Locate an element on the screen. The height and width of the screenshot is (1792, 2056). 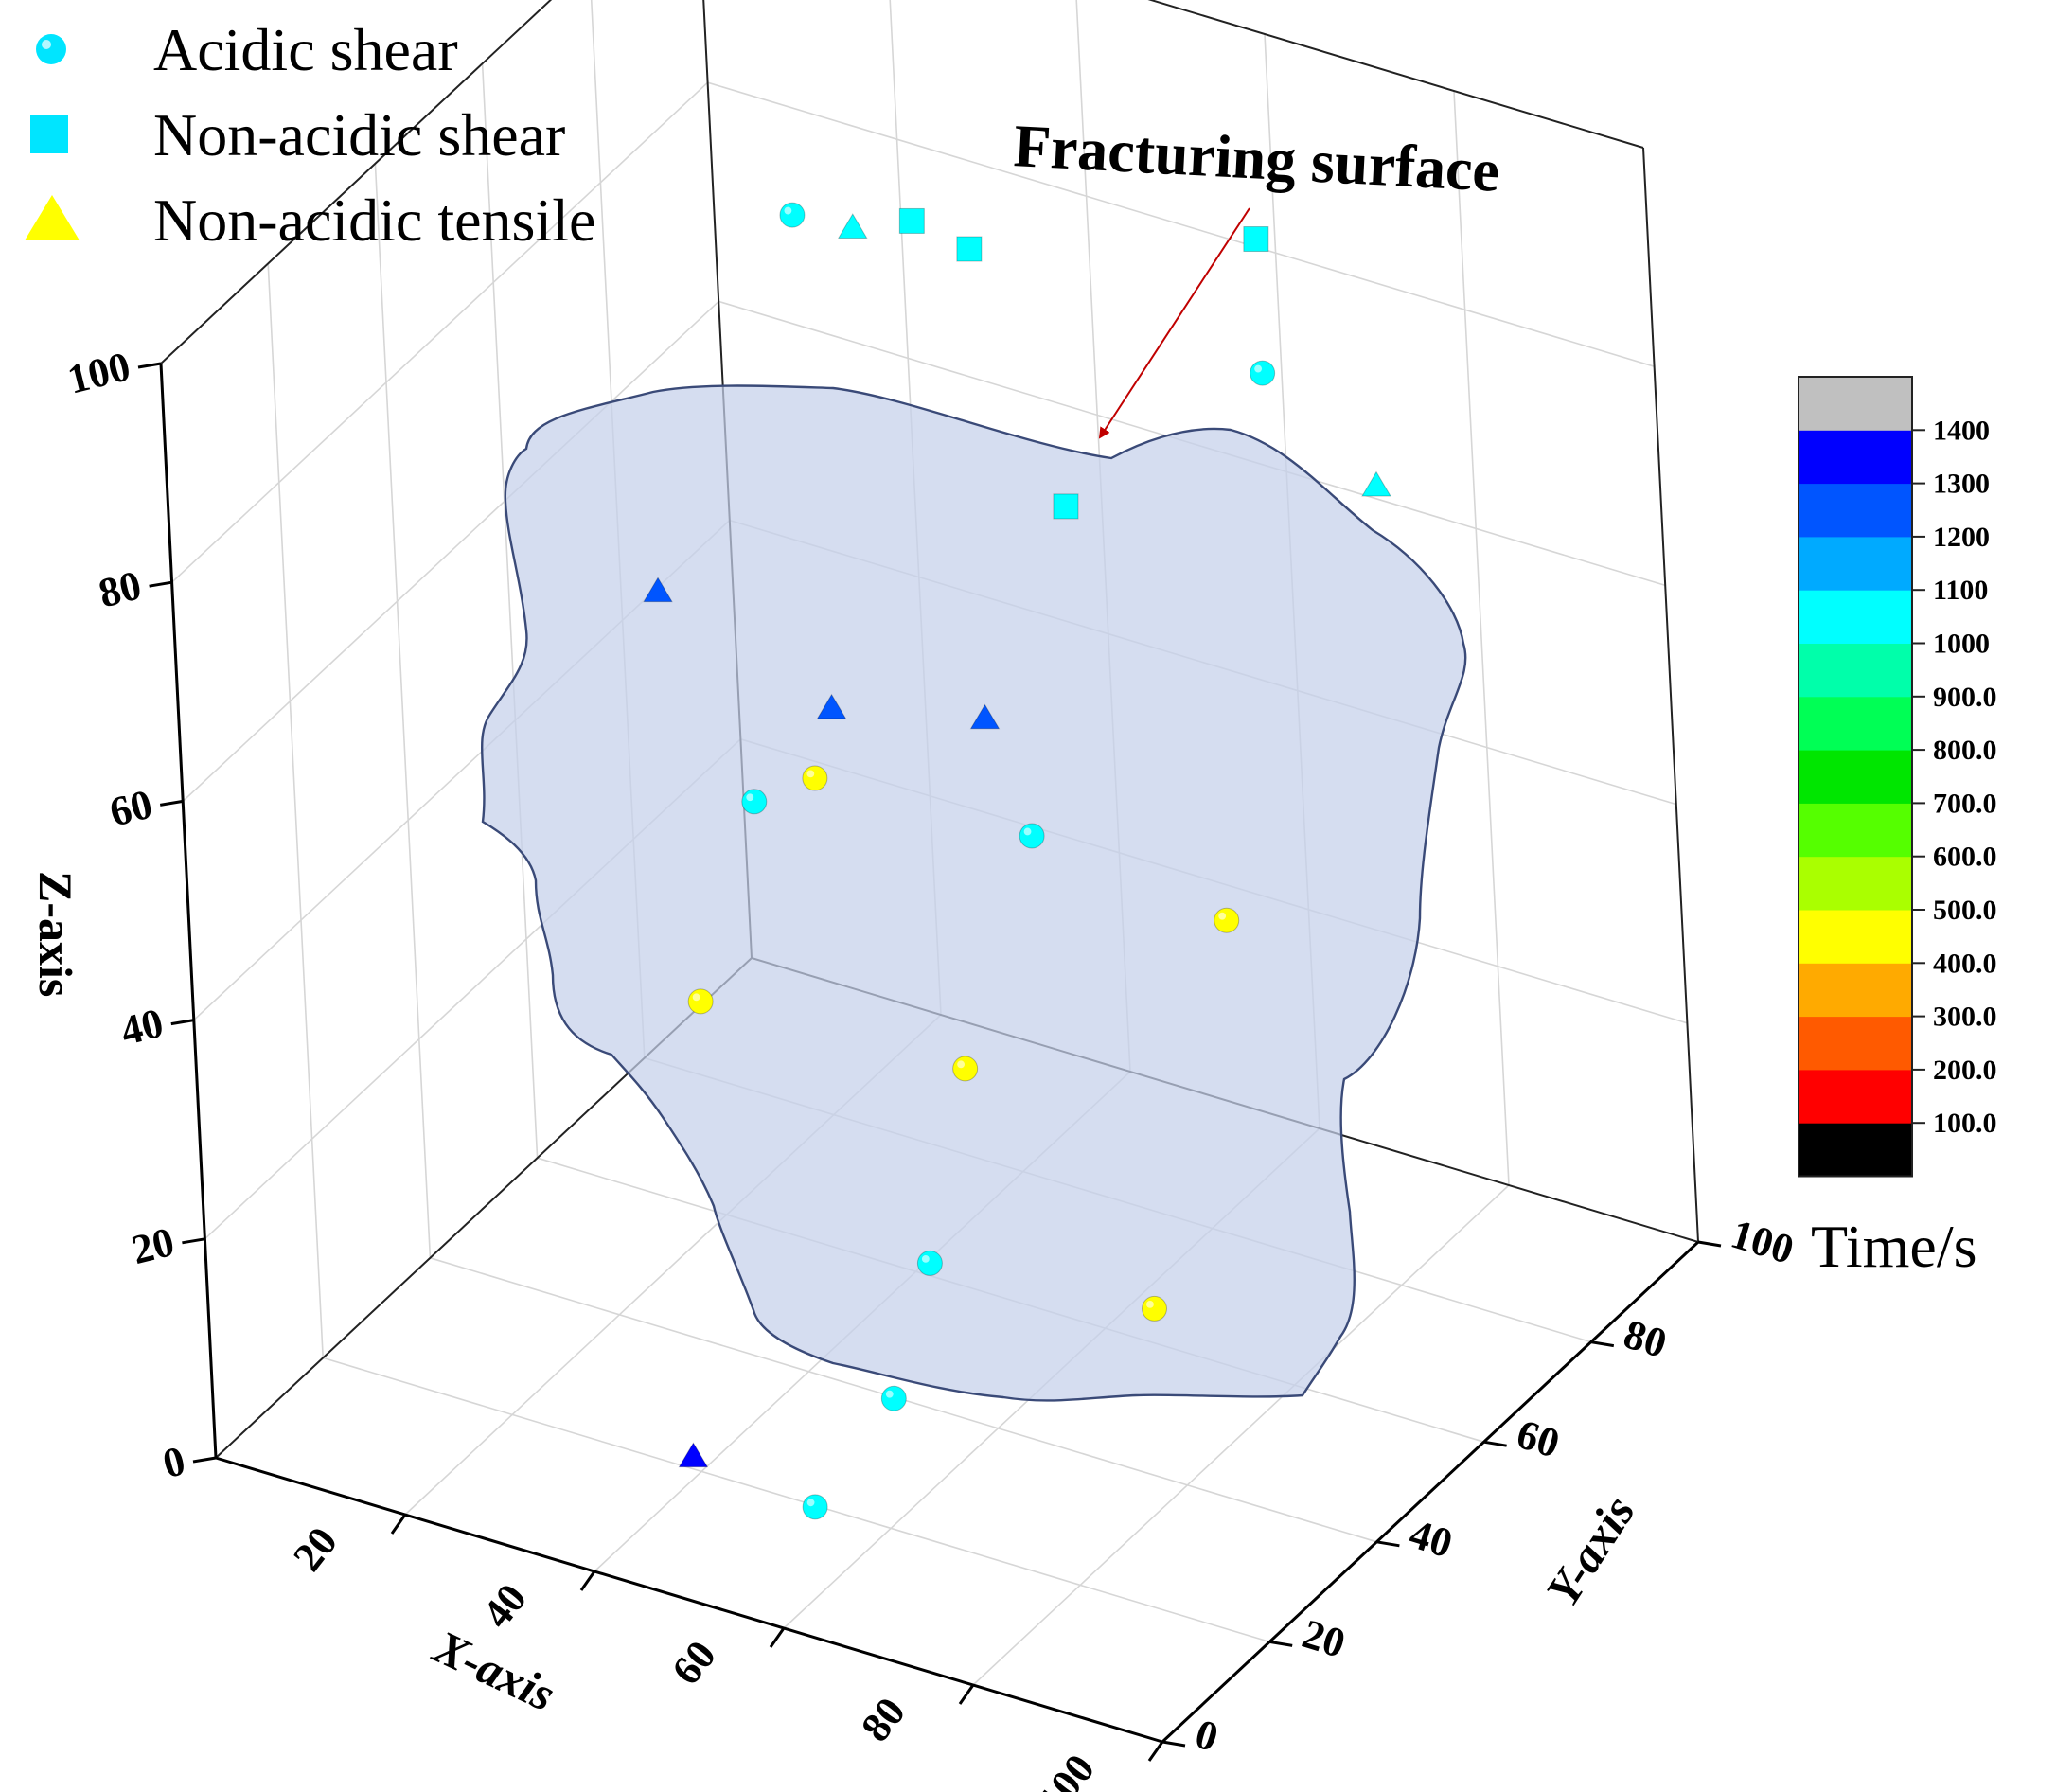
y-axis-title: Y-axis is located at coordinates (1590, 1550).